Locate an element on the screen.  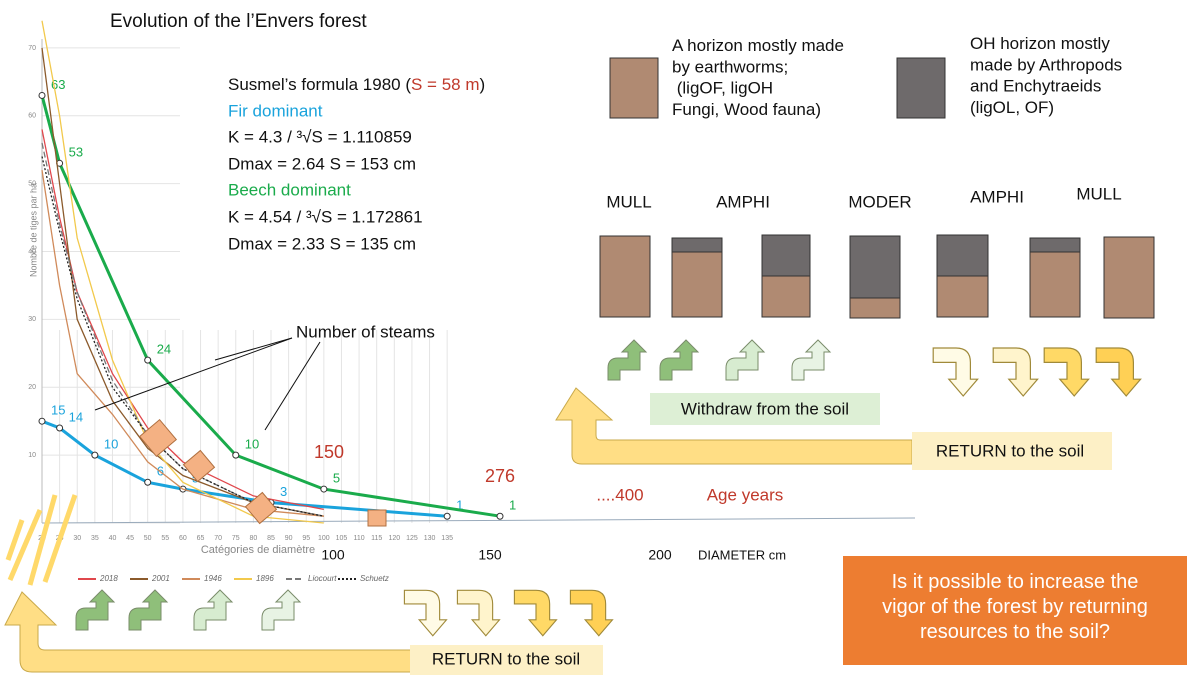
data-label: 5 is located at coordinates (336, 478).